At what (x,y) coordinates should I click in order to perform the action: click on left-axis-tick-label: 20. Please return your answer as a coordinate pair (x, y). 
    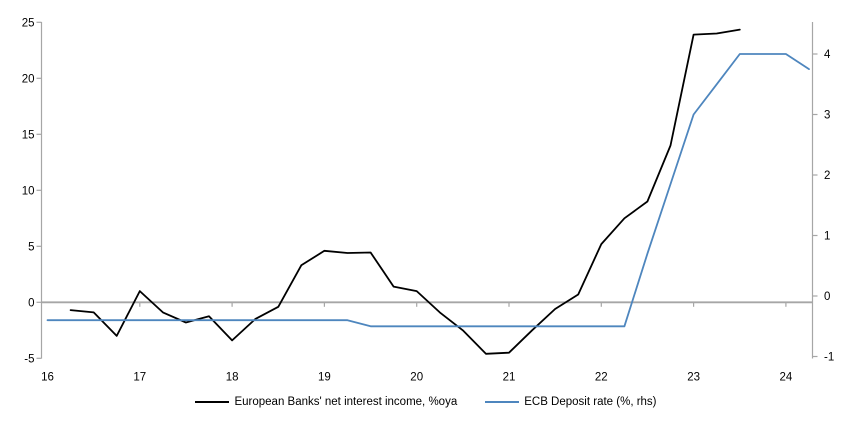
    Looking at the image, I should click on (28, 79).